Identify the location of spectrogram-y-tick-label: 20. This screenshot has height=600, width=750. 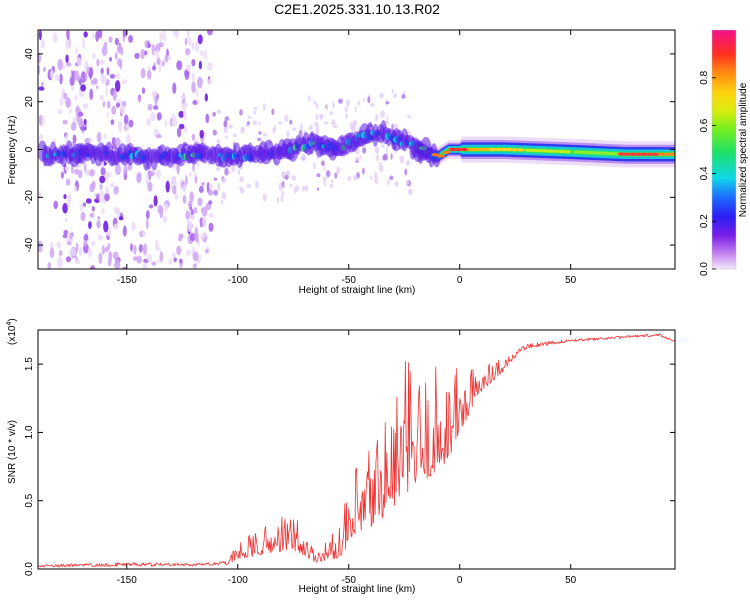
(29, 102).